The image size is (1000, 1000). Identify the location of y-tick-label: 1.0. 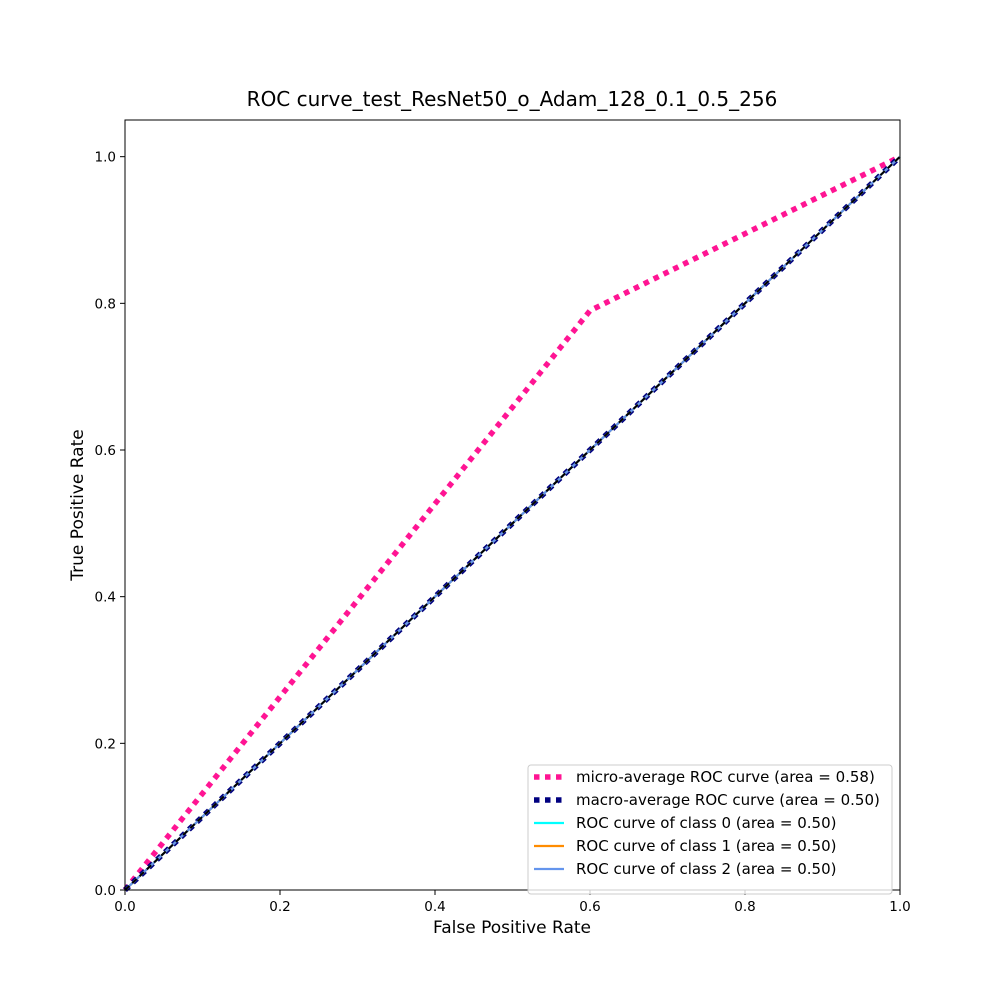
(105, 158).